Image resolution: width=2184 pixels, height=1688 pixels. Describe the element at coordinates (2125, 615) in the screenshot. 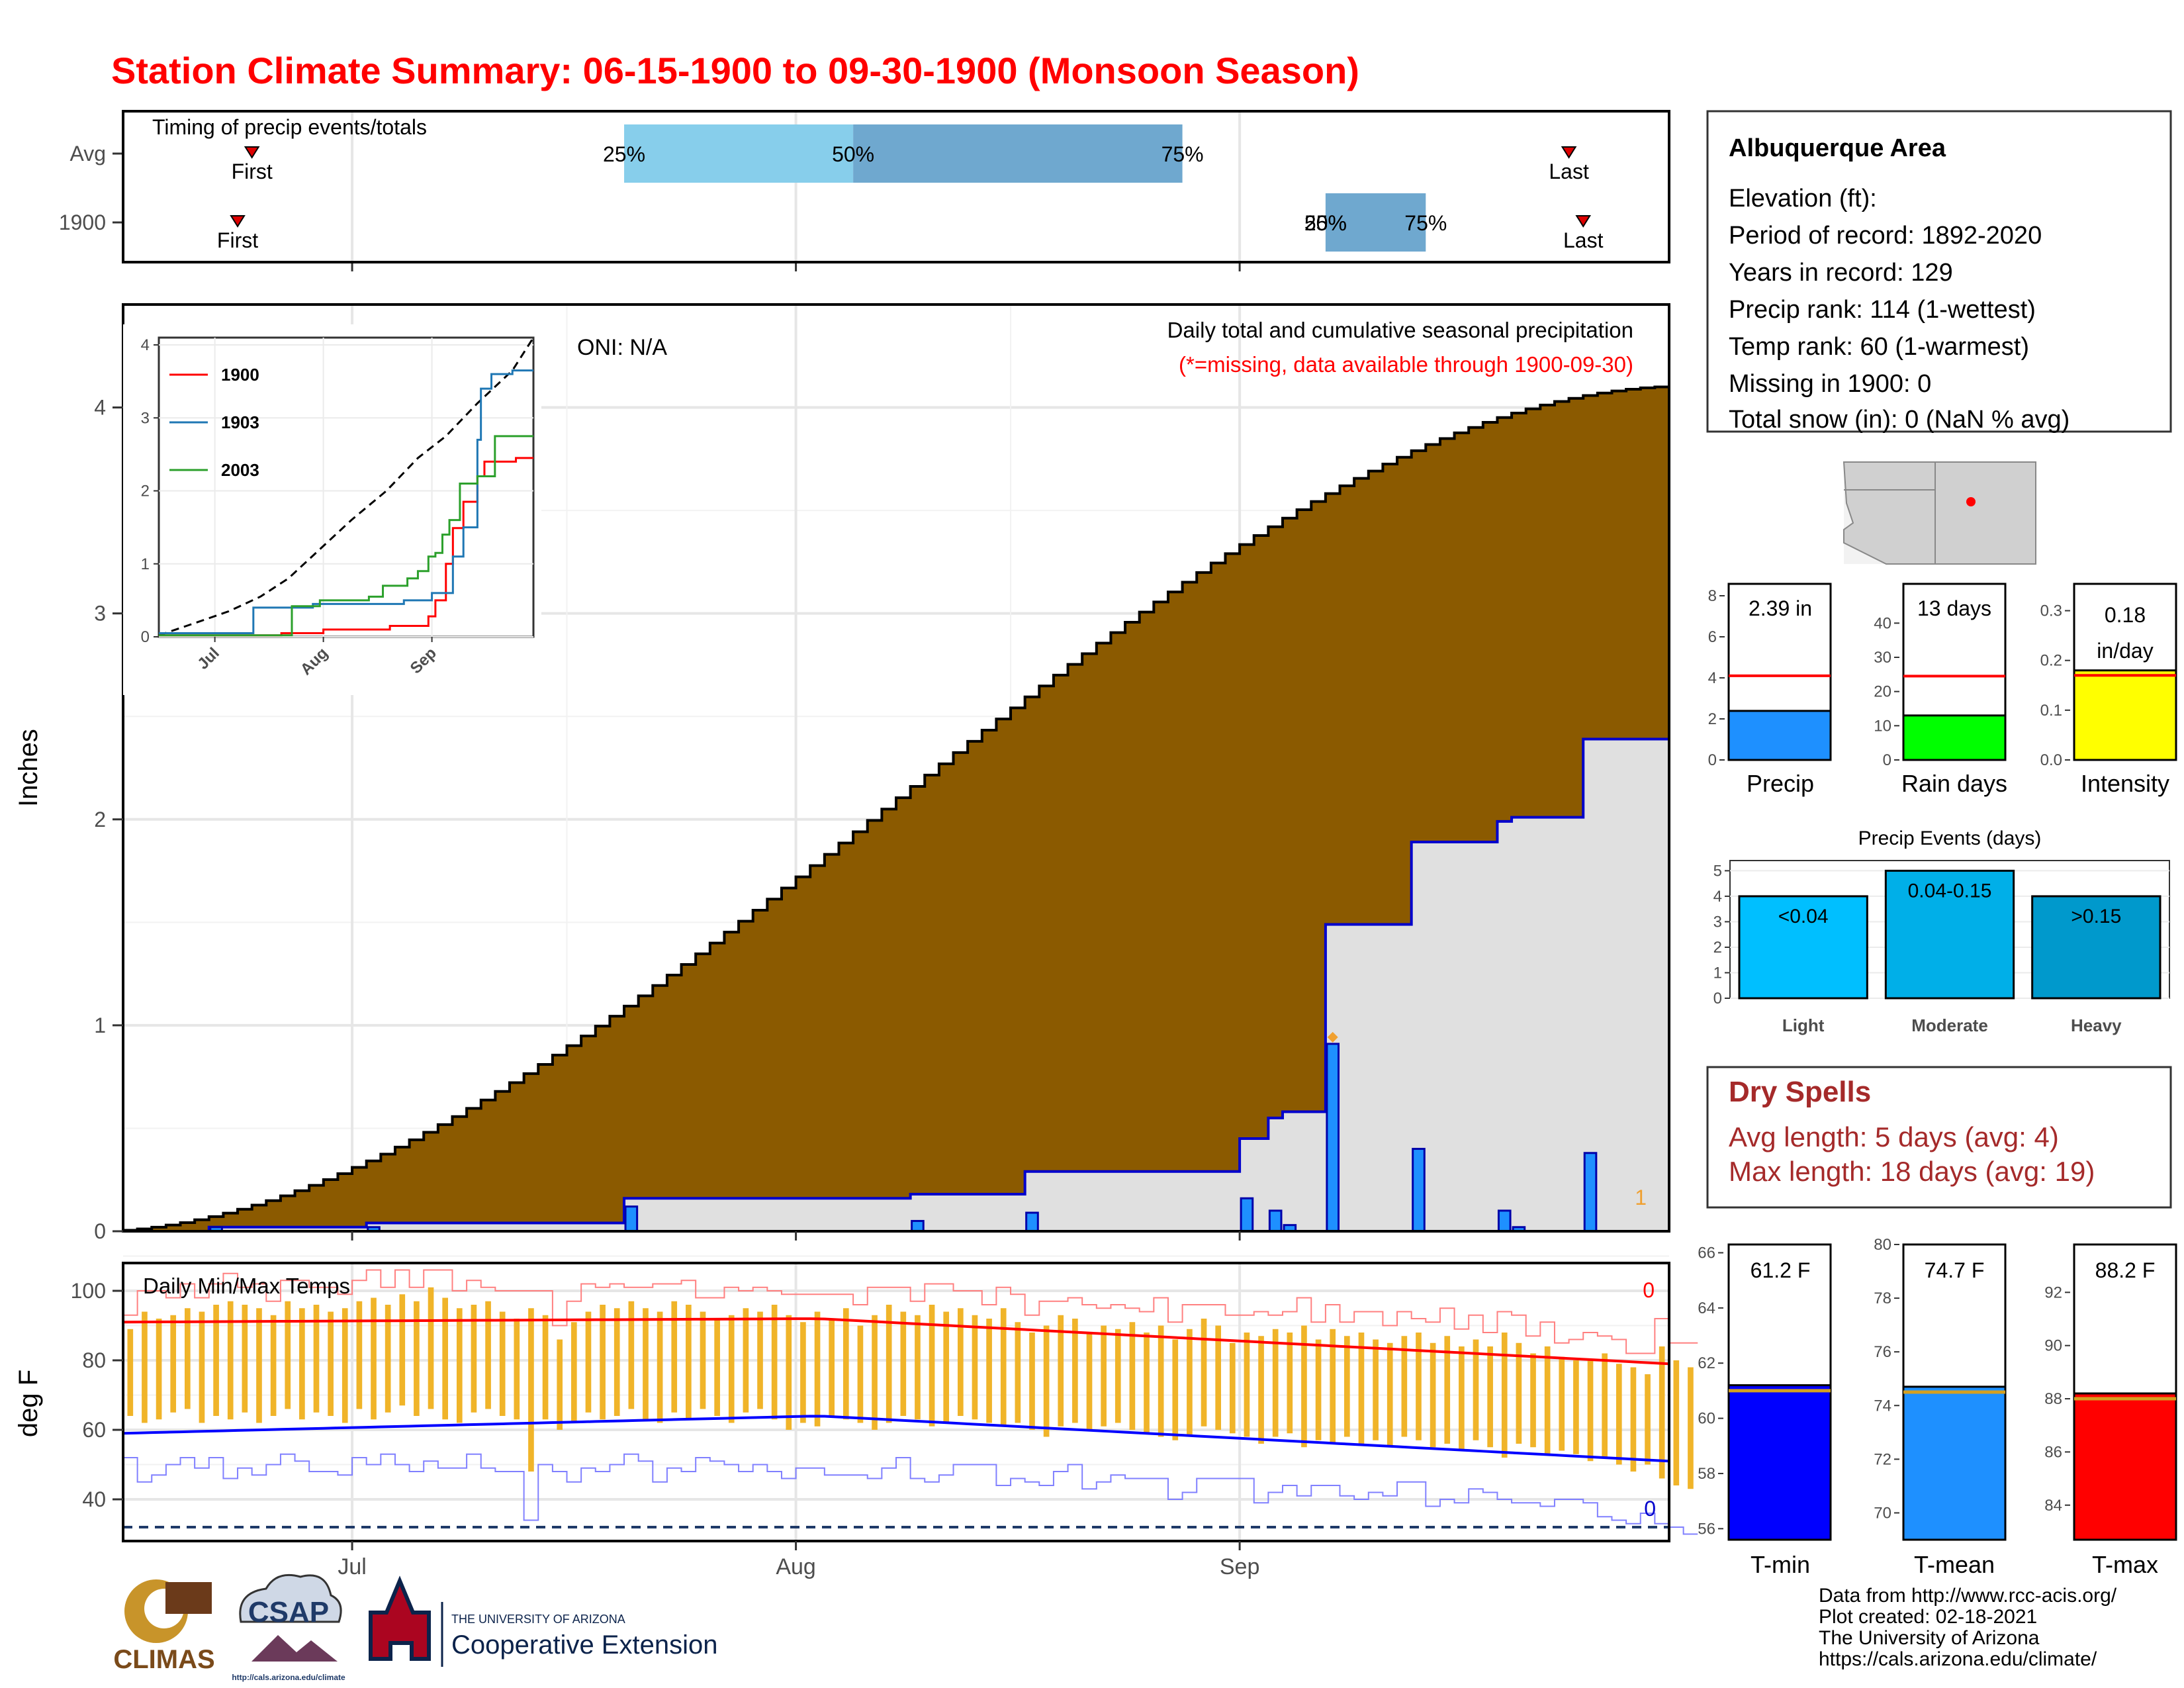

I see `intensity-value: 0.18` at that location.